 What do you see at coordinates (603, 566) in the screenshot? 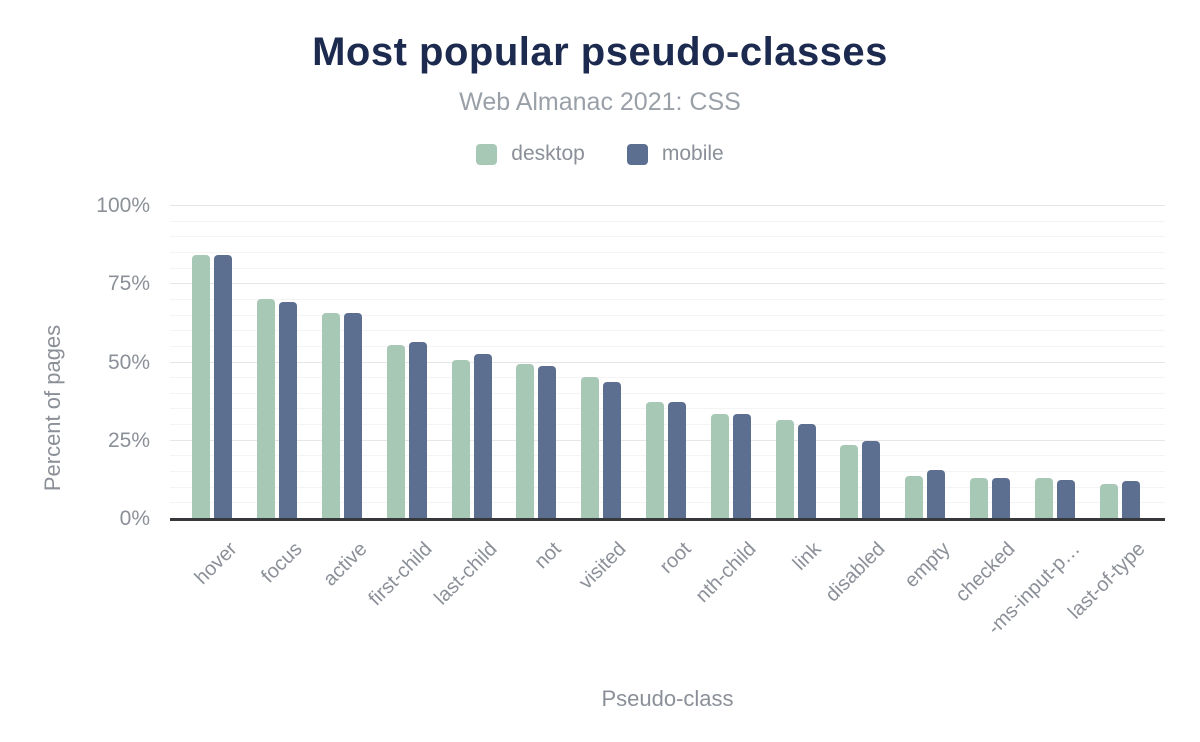
I see `x-label-visited: visited` at bounding box center [603, 566].